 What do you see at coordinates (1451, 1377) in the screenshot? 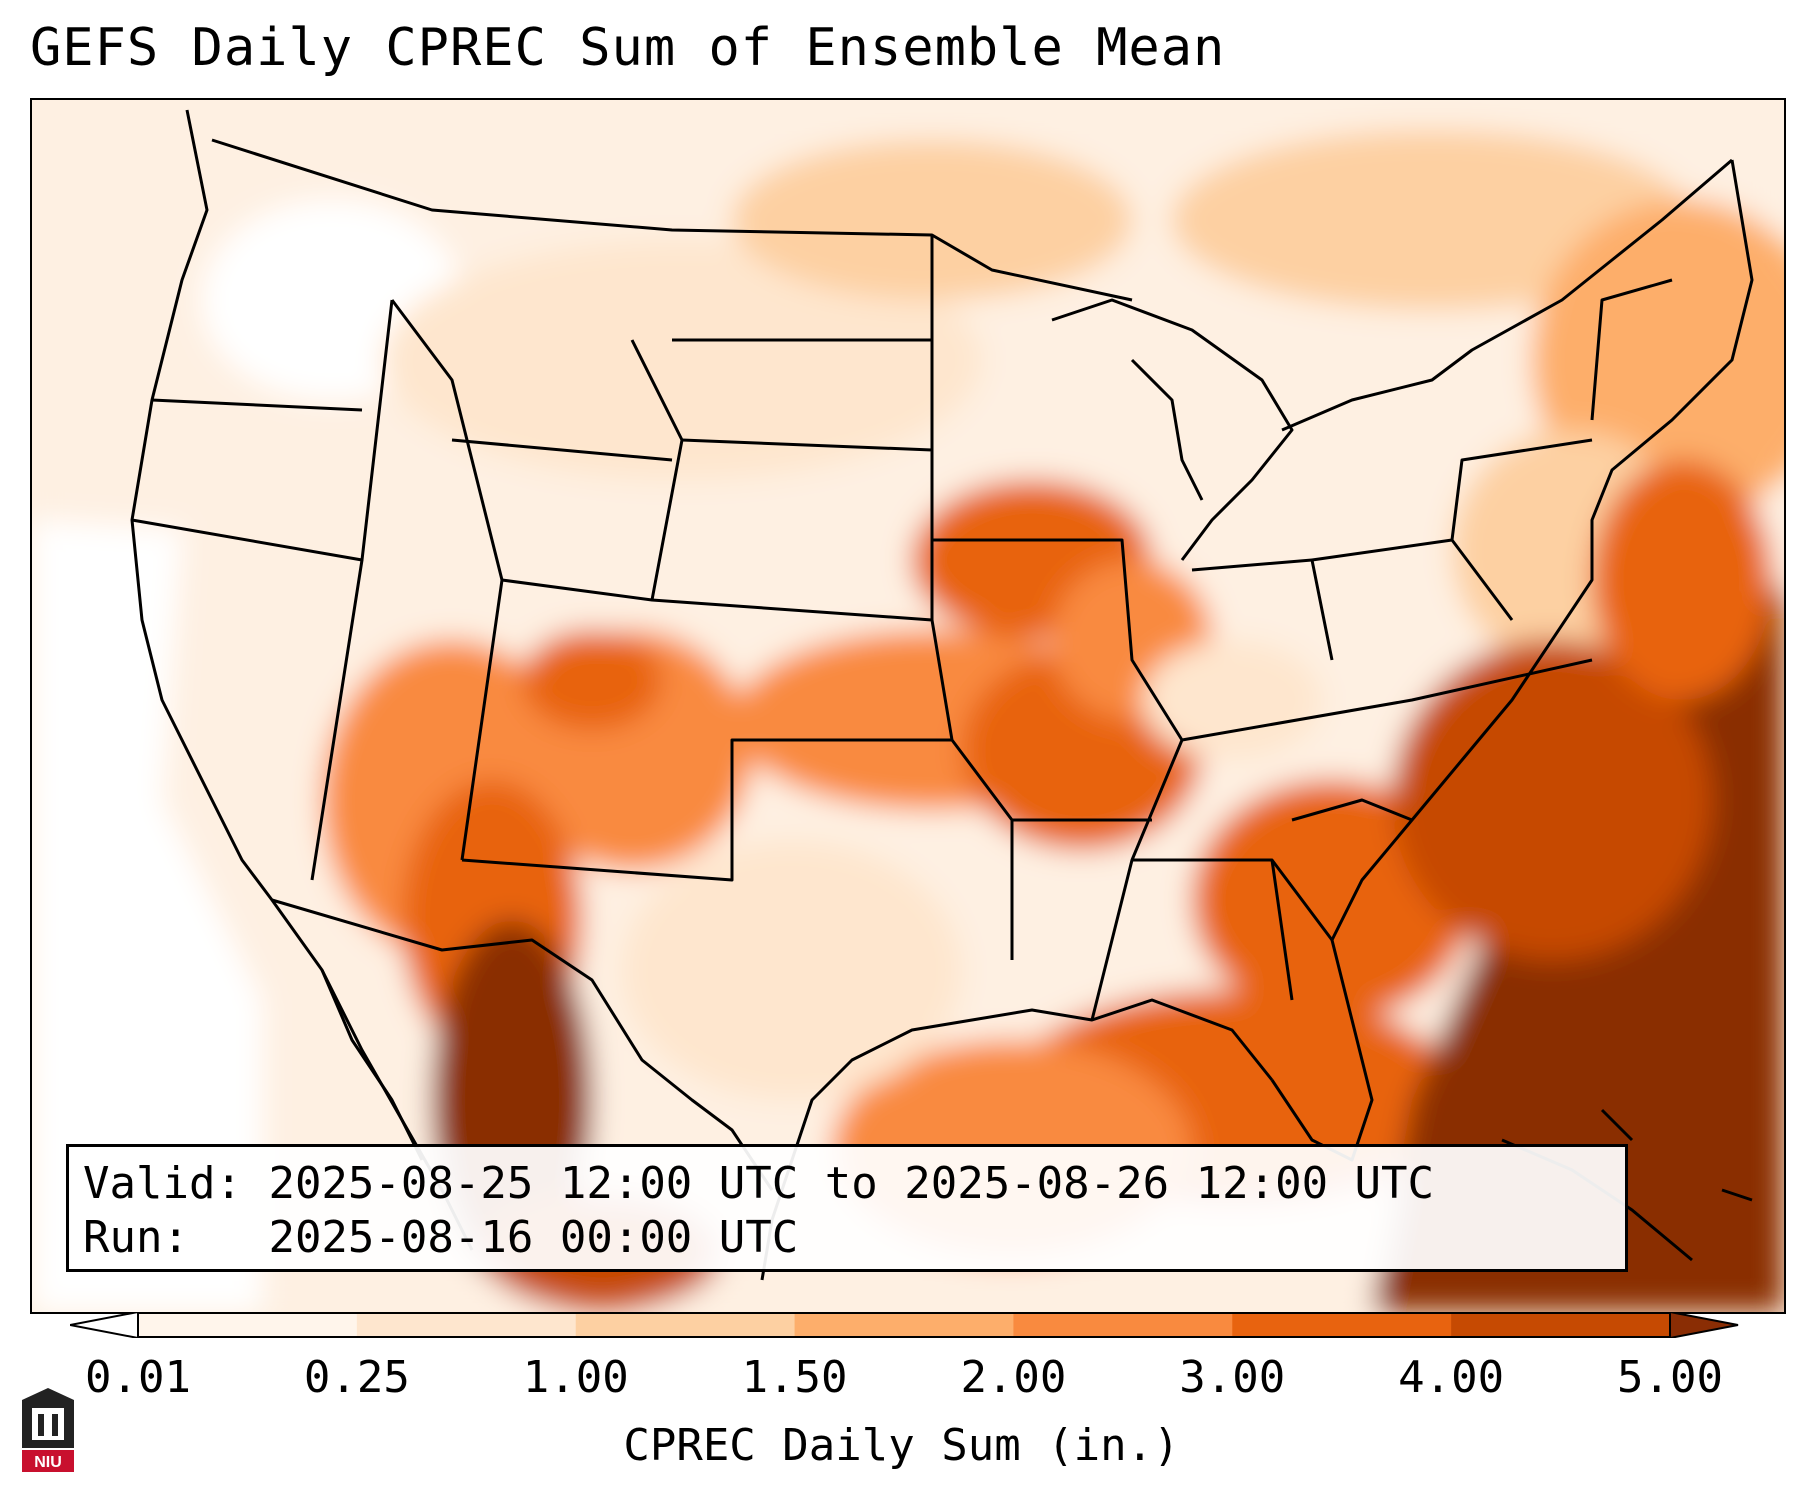
I see `colorbar-tick-label: 4.00` at bounding box center [1451, 1377].